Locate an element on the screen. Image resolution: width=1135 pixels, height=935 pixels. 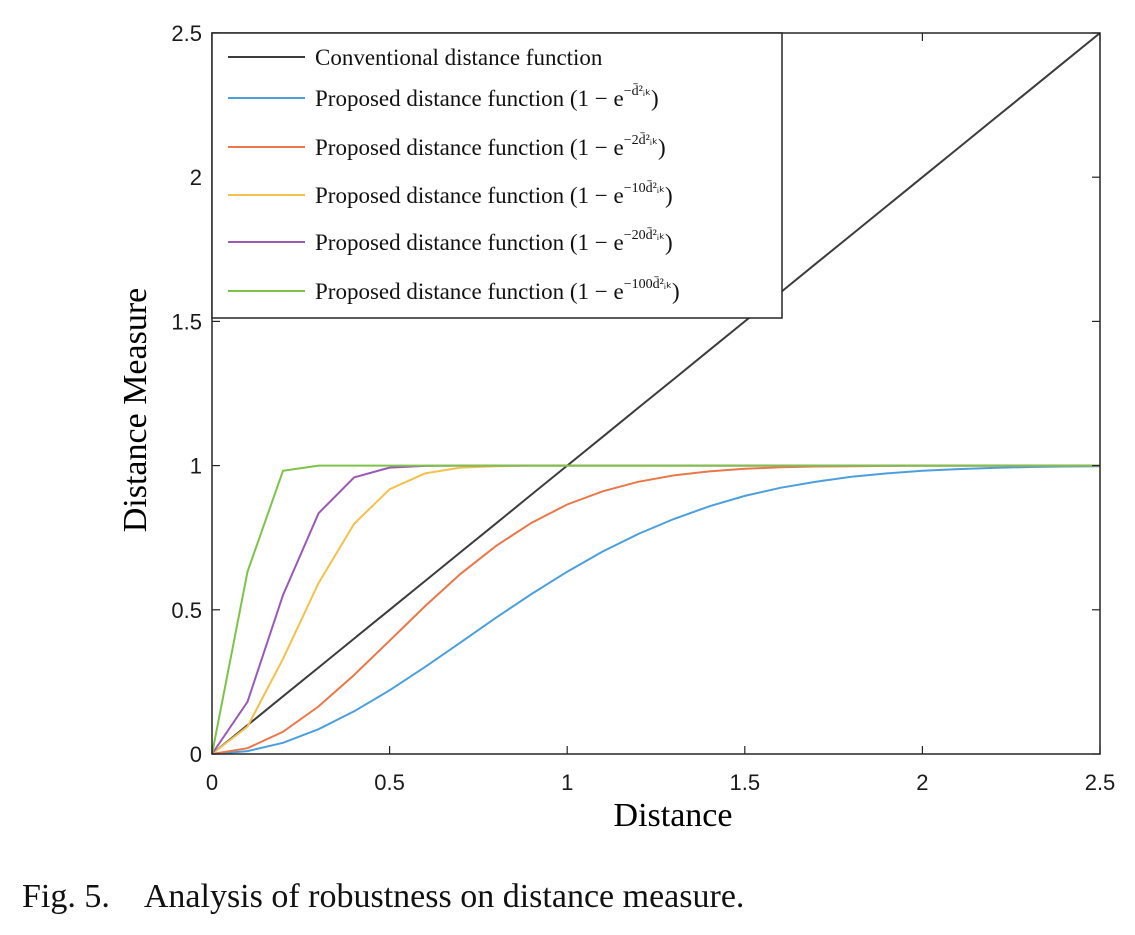
y-tick-label: 0.5 is located at coordinates (186, 610).